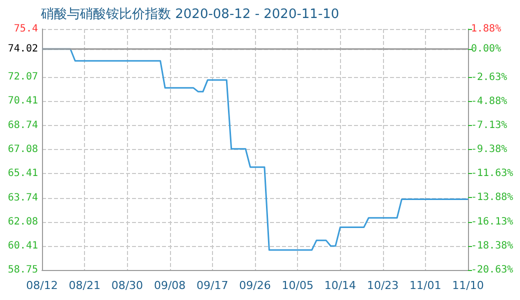  What do you see at coordinates (382, 285) in the screenshot?
I see `x-tick-label: 10/23` at bounding box center [382, 285].